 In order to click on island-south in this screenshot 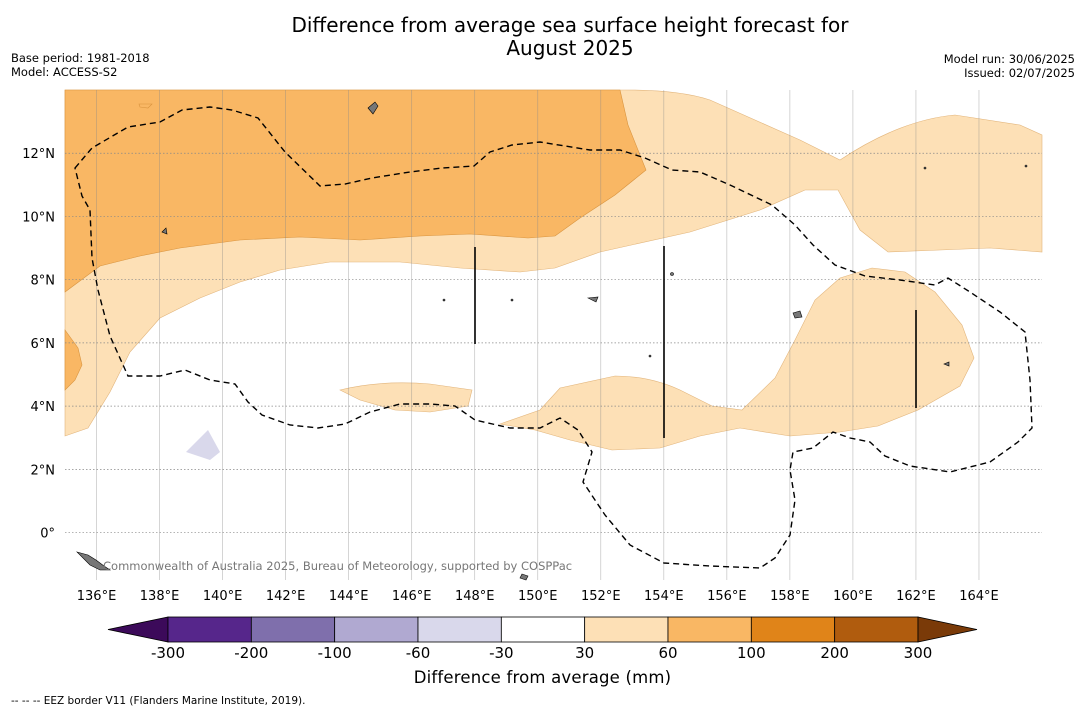, I will do `click(524, 577)`.